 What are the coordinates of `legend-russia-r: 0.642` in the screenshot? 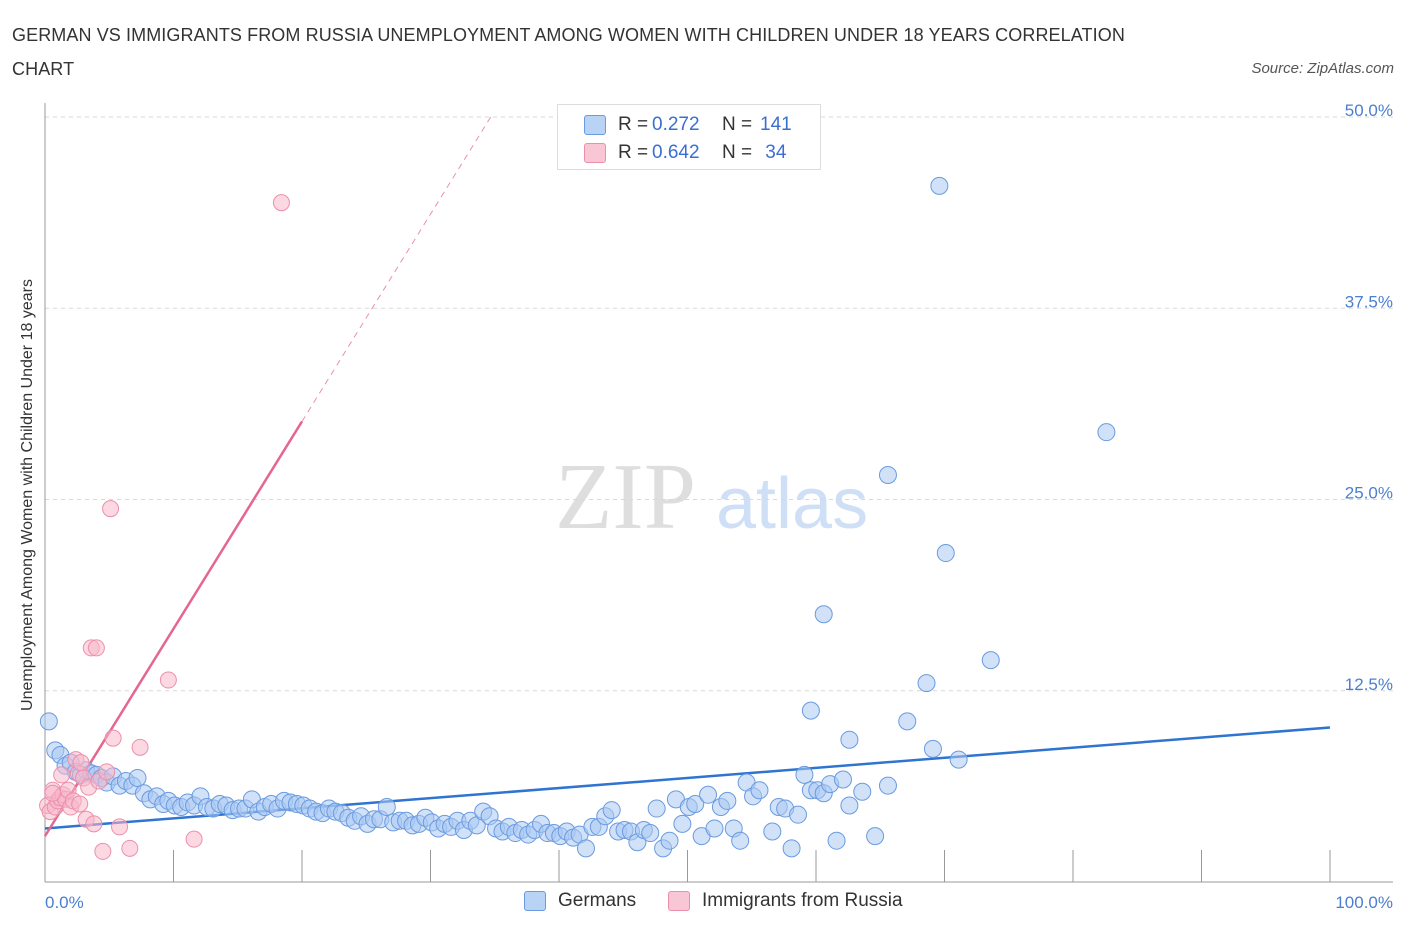 It's located at (676, 152).